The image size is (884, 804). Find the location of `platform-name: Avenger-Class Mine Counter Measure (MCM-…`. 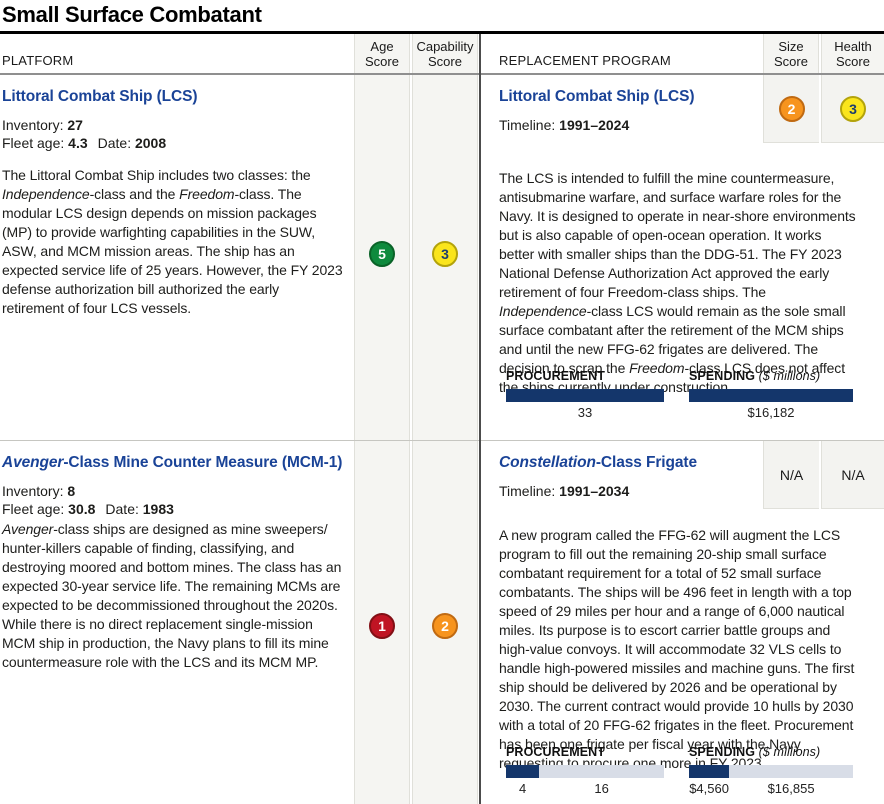

platform-name: Avenger-Class Mine Counter Measure (MCM-… is located at coordinates (172, 462).